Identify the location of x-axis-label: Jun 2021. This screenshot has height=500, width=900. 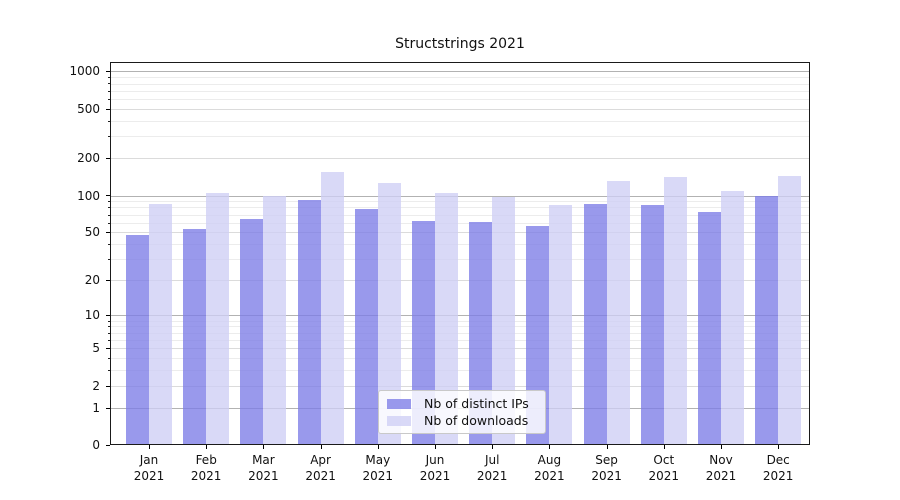
(435, 468).